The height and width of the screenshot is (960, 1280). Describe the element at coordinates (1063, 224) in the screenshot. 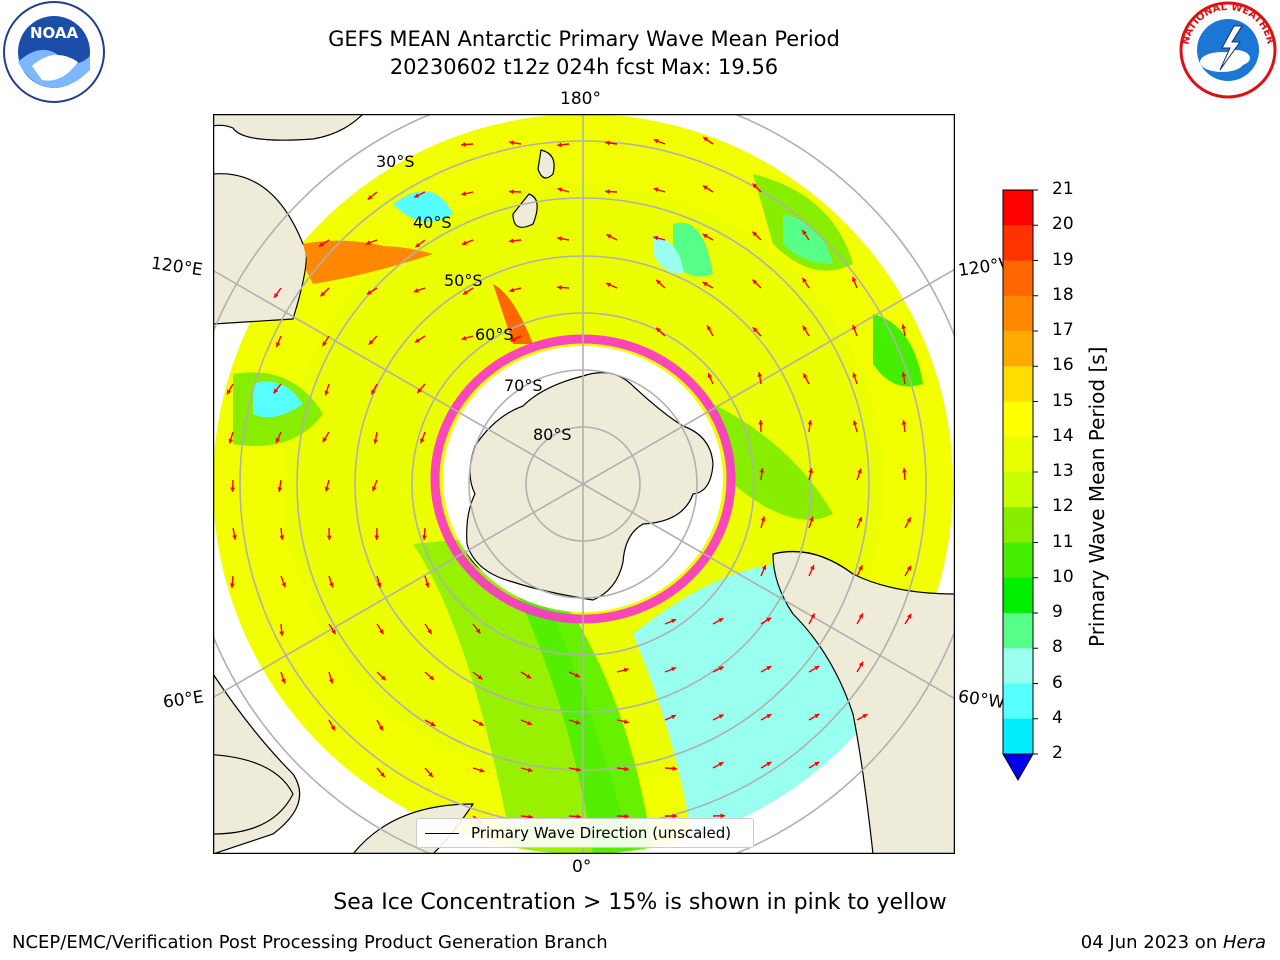

I see `colorbar-tick-label: 20` at that location.